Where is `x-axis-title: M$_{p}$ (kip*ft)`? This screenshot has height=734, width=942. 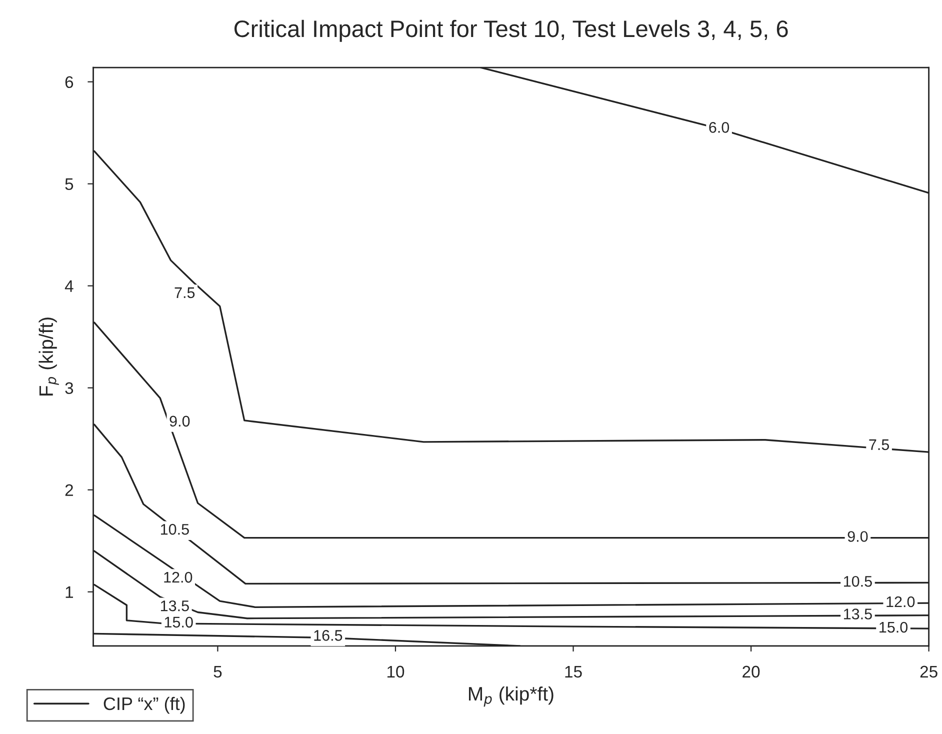
x-axis-title: M$_{p}$ (kip*ft) is located at coordinates (511, 696).